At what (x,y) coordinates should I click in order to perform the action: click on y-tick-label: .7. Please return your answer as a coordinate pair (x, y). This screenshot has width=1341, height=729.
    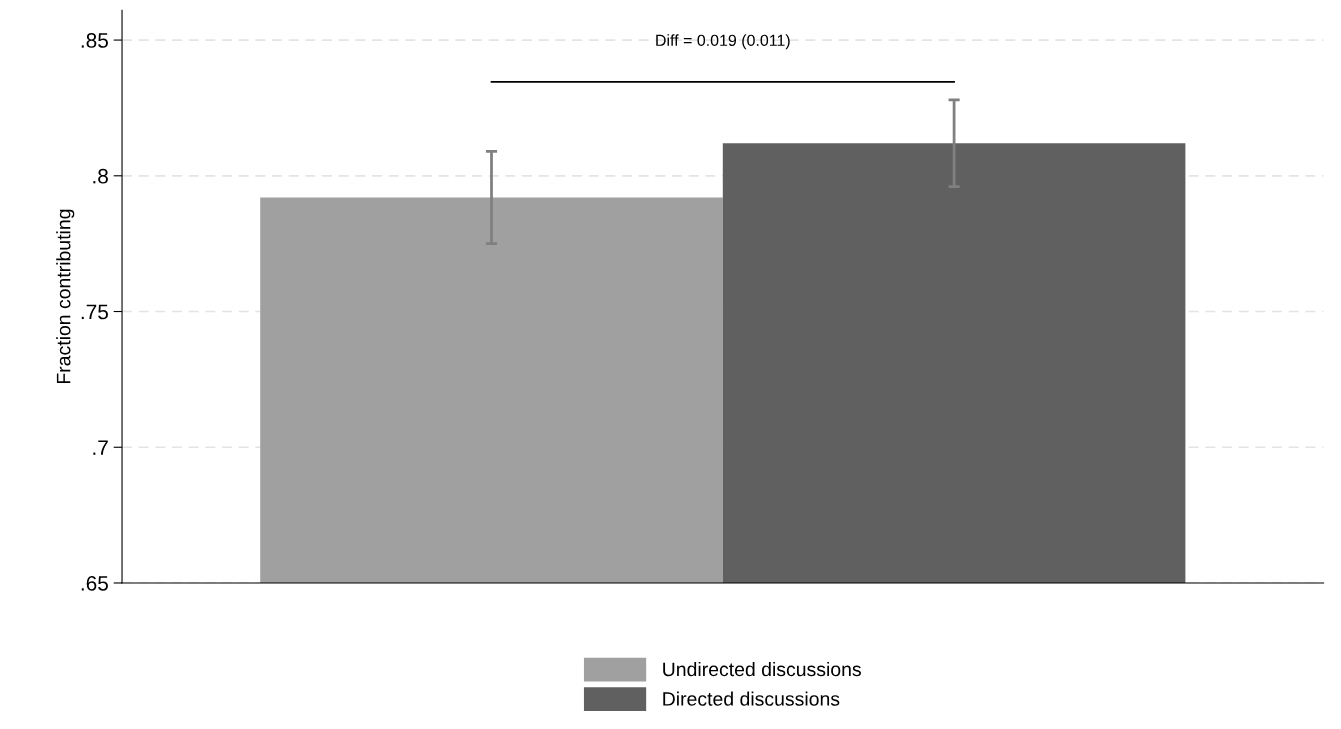
    Looking at the image, I should click on (100, 447).